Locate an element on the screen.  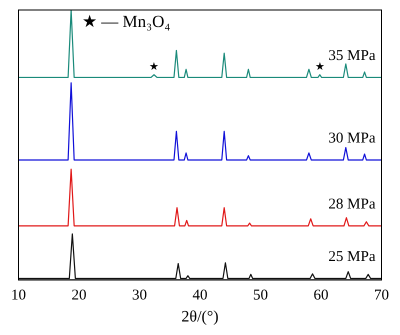
series-label: 35 MPa is located at coordinates (352, 56).